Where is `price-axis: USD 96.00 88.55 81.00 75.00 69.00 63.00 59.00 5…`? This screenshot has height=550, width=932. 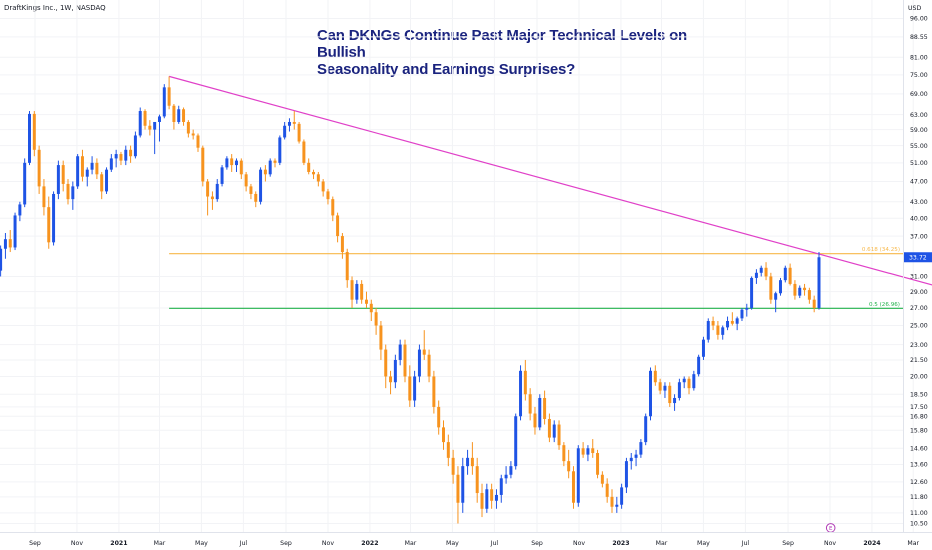
price-axis: USD 96.00 88.55 81.00 75.00 69.00 63.00 59.00 5… is located at coordinates (917, 266).